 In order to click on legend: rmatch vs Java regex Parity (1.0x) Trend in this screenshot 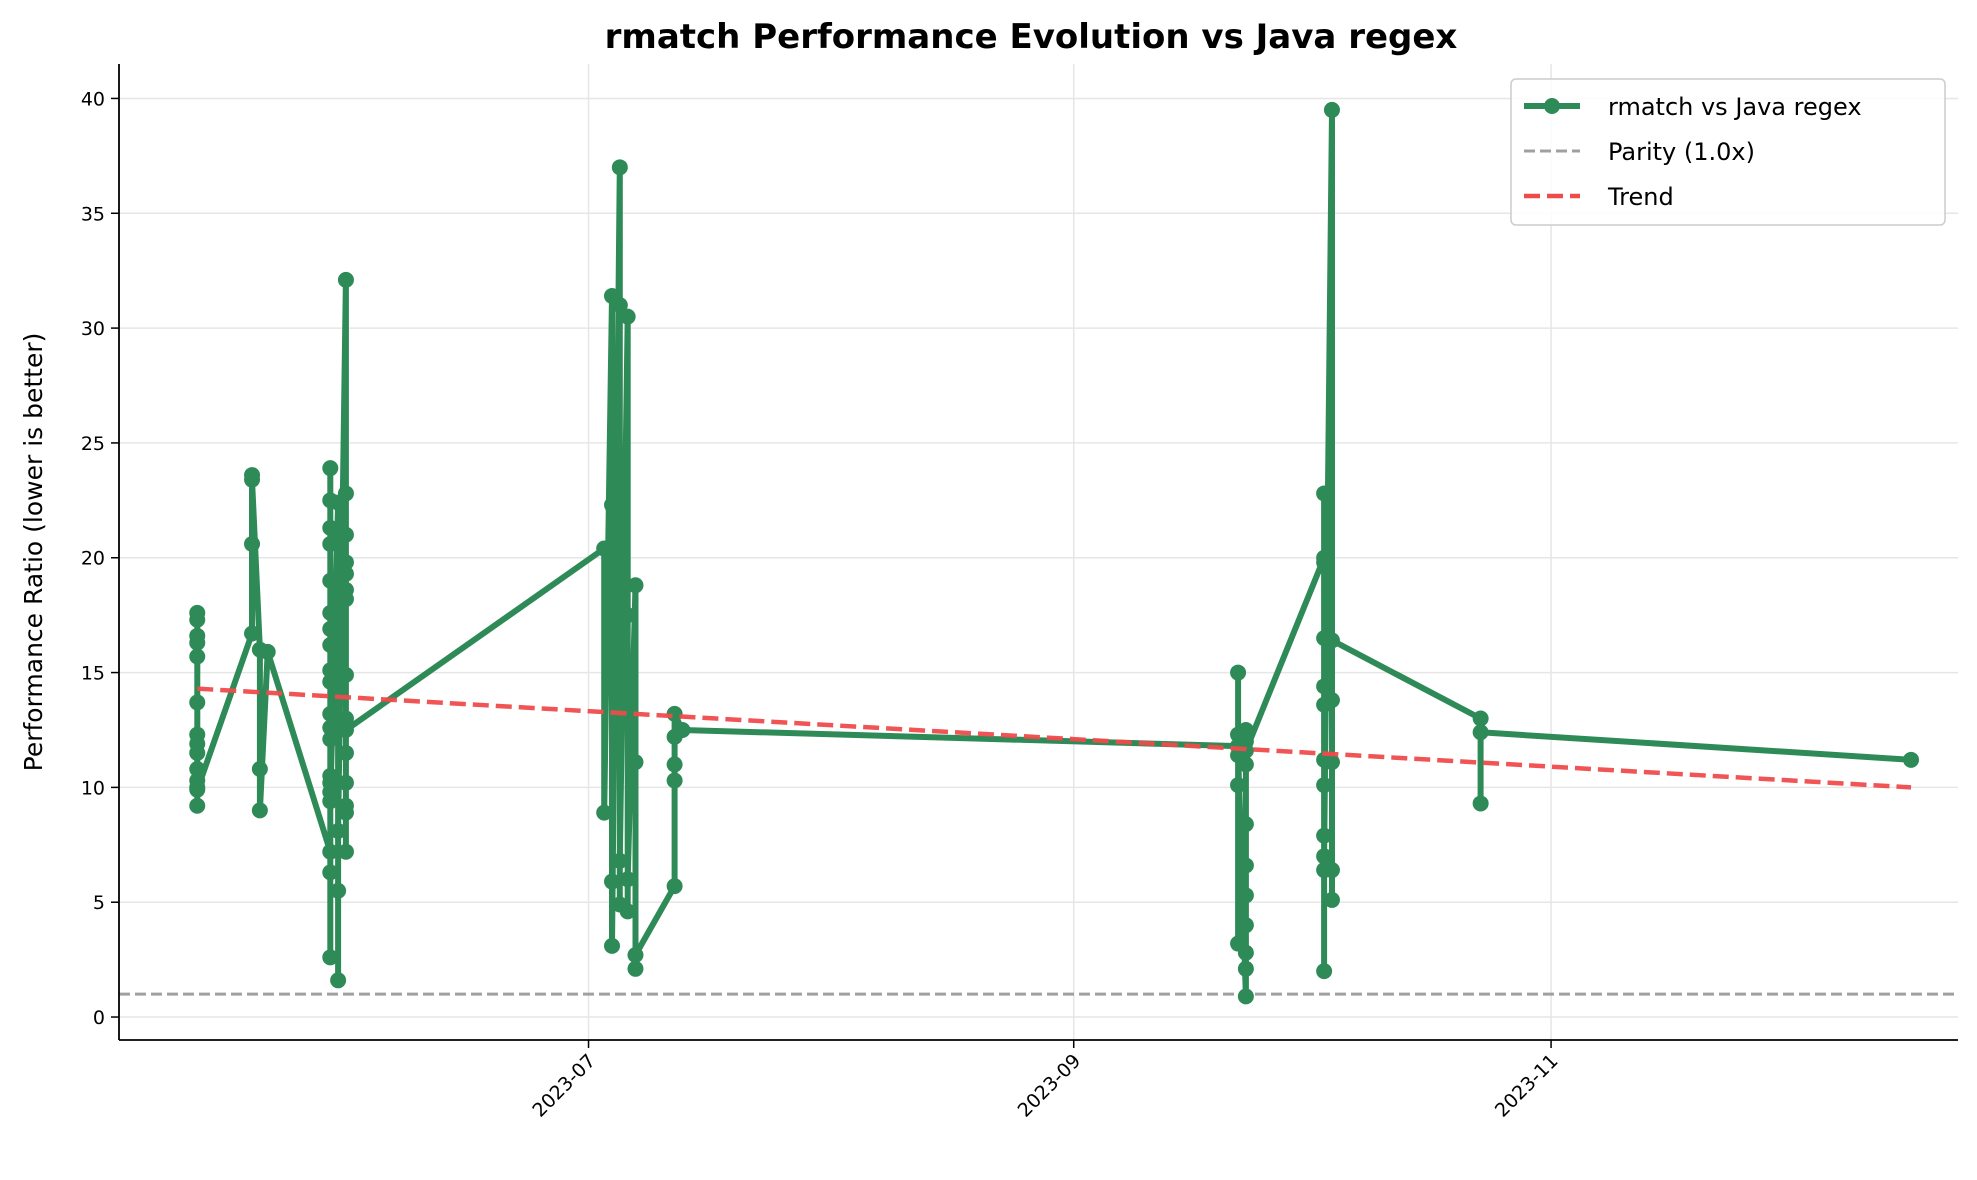, I will do `click(1728, 152)`.